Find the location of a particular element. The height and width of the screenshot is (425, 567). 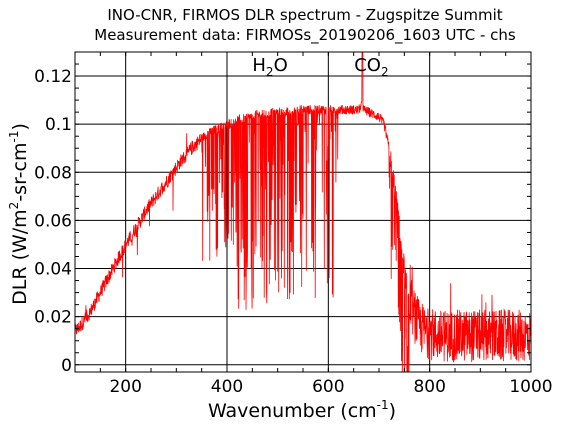

y-tick-label-3: 0.06 is located at coordinates (53, 221).